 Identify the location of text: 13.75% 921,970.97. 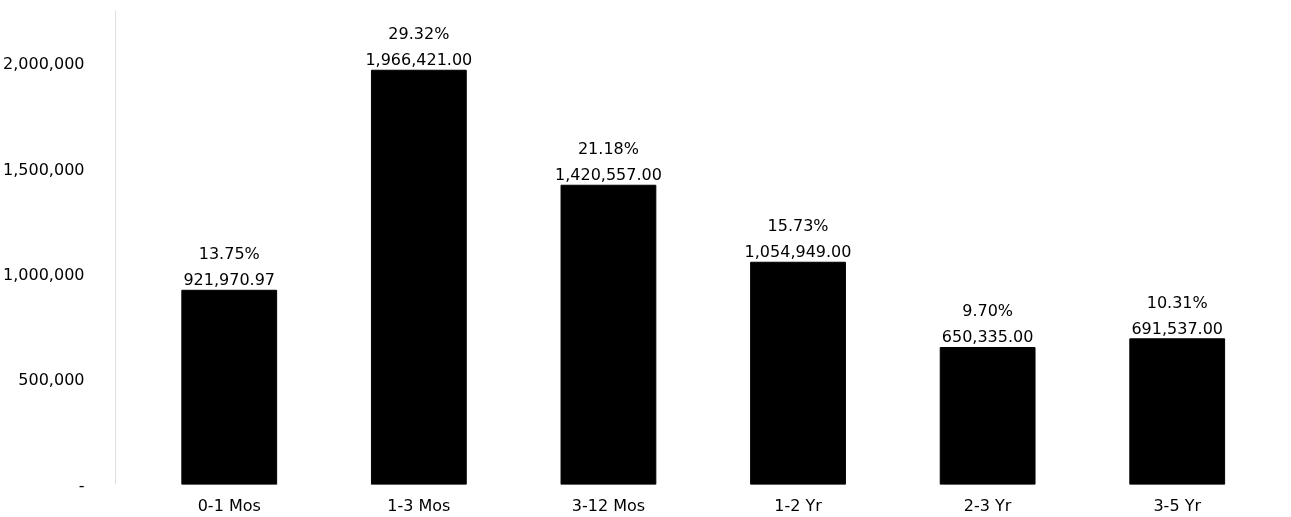
(229, 267).